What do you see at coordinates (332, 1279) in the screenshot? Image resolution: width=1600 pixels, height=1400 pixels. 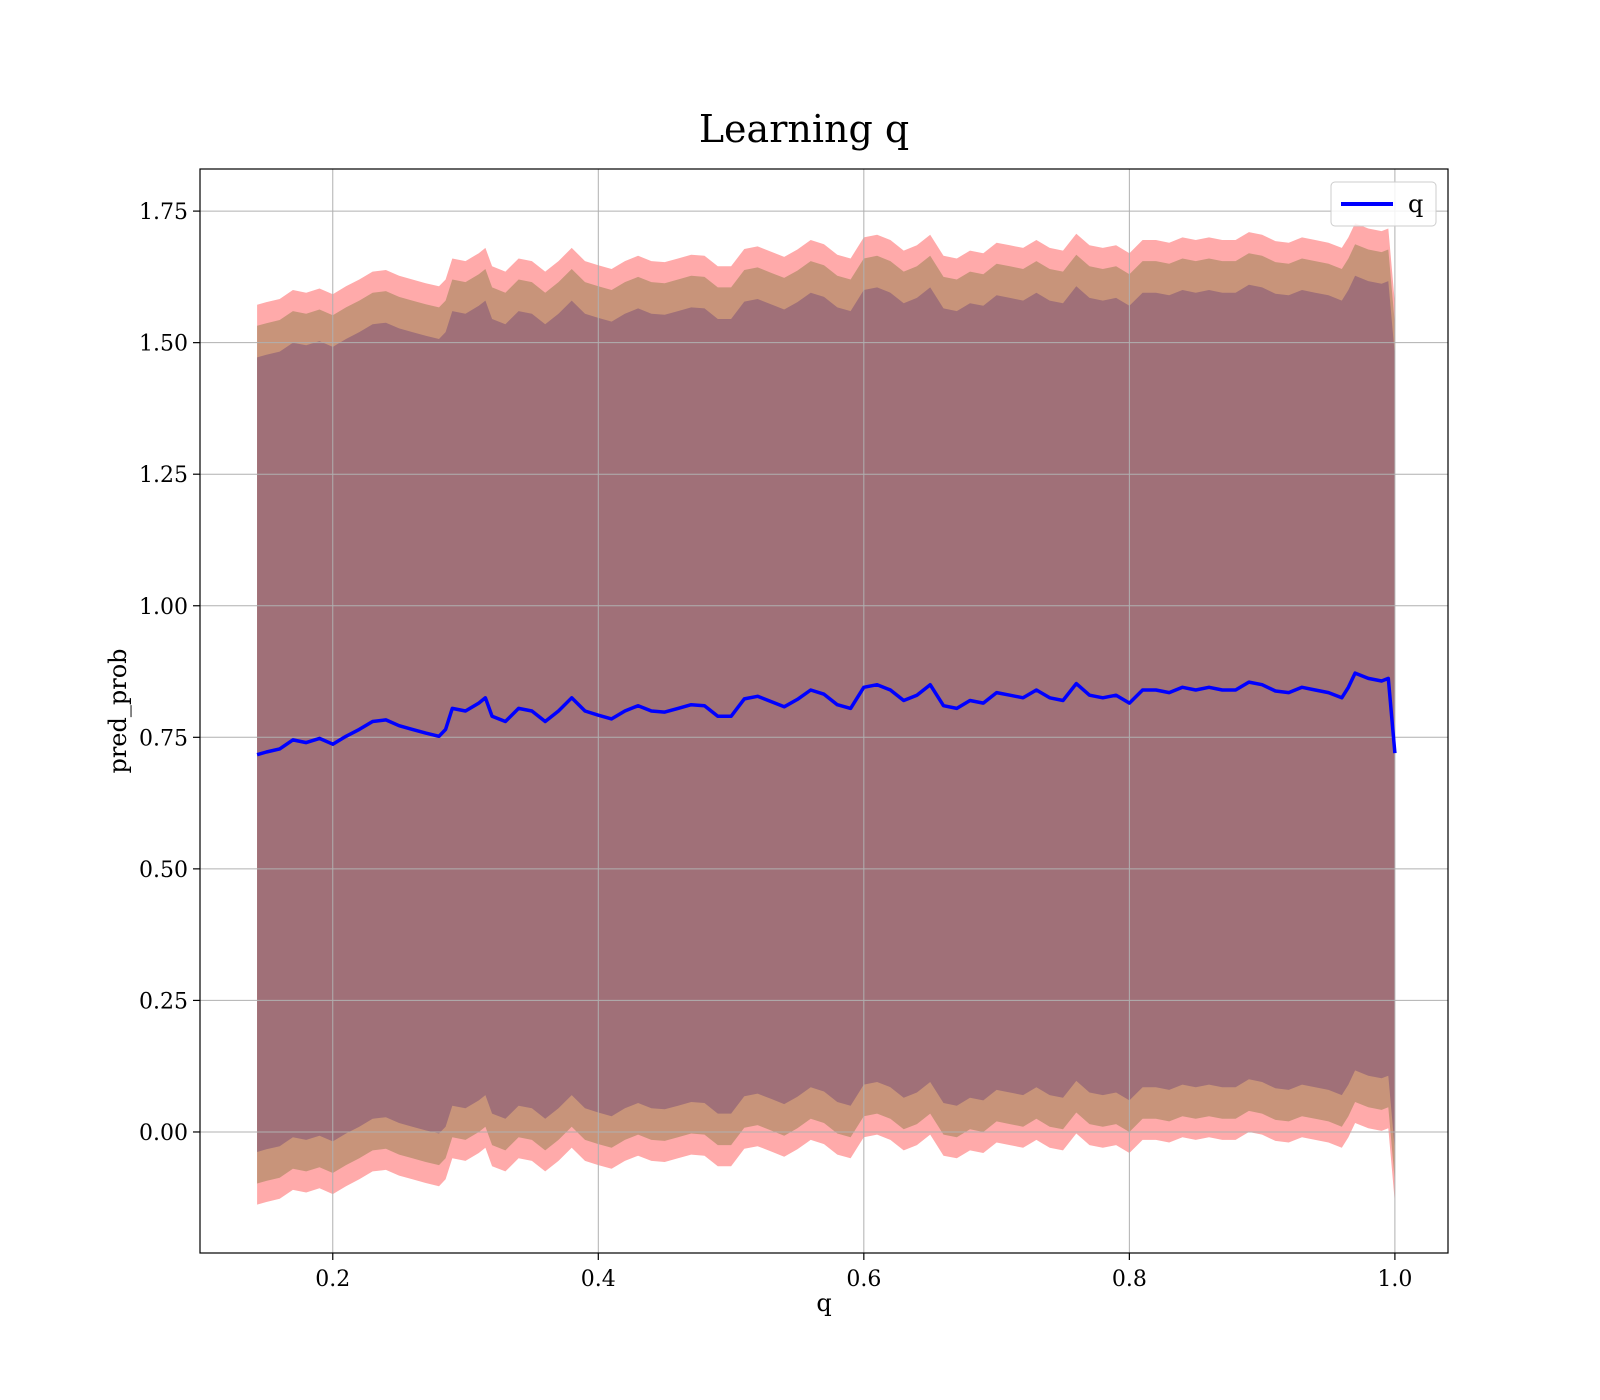 I see `x-tick-label: 0.2` at bounding box center [332, 1279].